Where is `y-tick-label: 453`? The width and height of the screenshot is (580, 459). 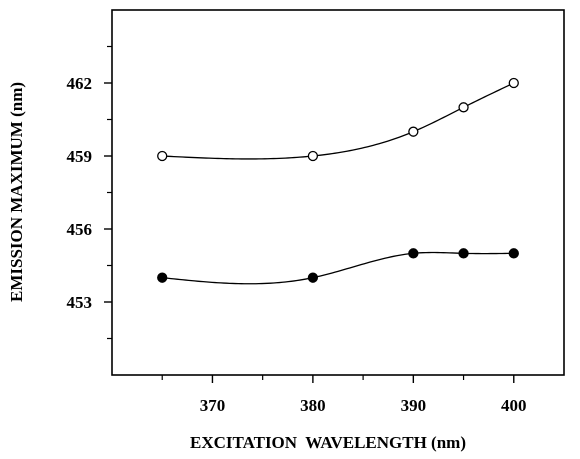
y-tick-label: 453 is located at coordinates (80, 302).